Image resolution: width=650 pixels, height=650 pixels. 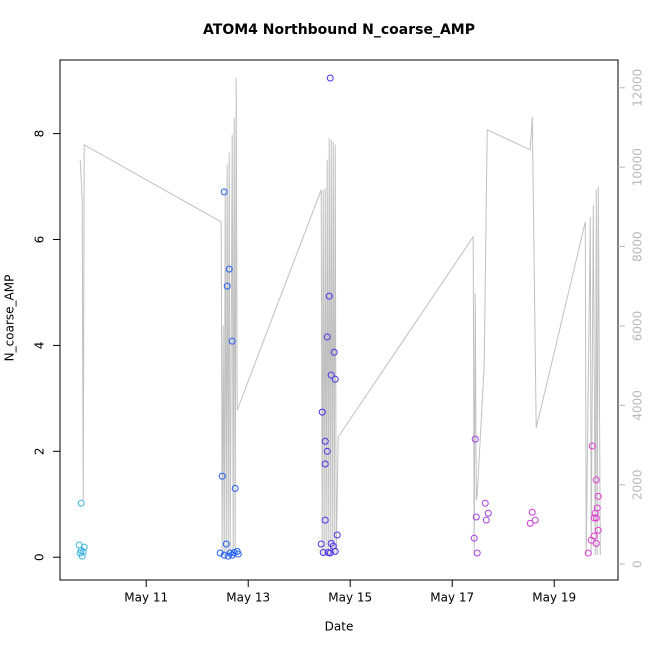 I want to click on y2-tick-label: 0, so click(x=638, y=564).